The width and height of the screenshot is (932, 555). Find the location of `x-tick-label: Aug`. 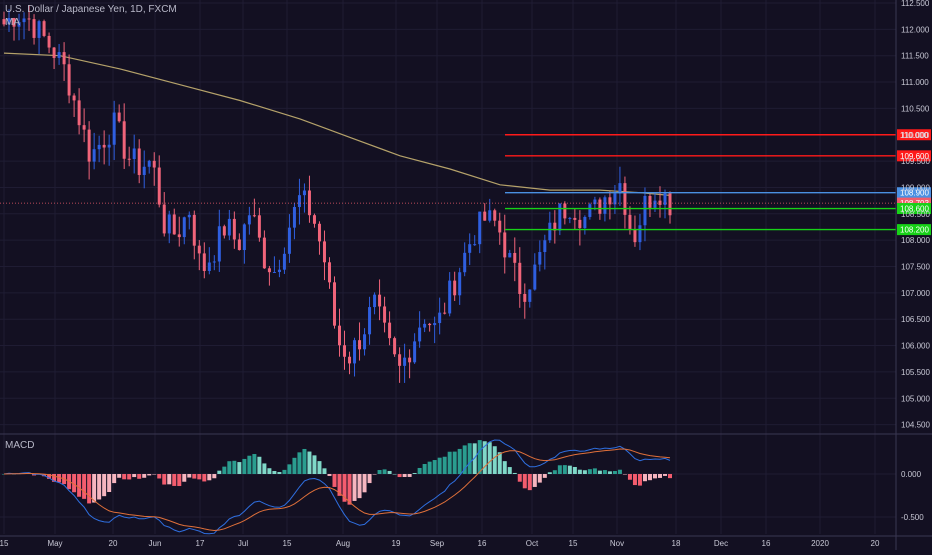

x-tick-label: Aug is located at coordinates (343, 543).